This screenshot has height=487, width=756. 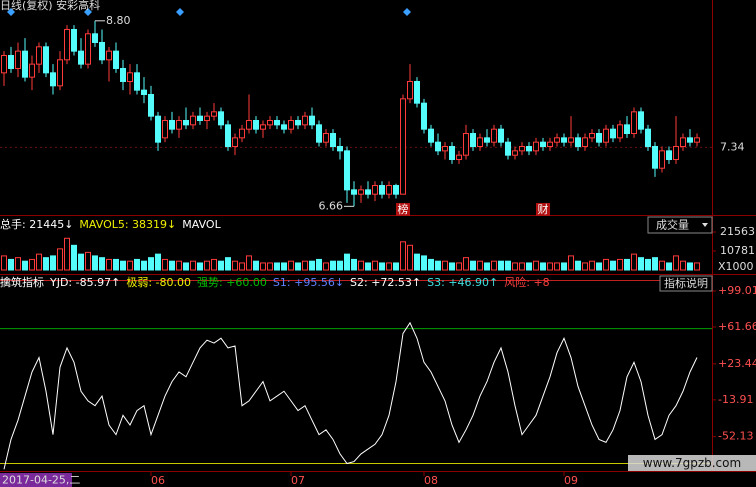 What do you see at coordinates (692, 463) in the screenshot?
I see `watermark-box` at bounding box center [692, 463].